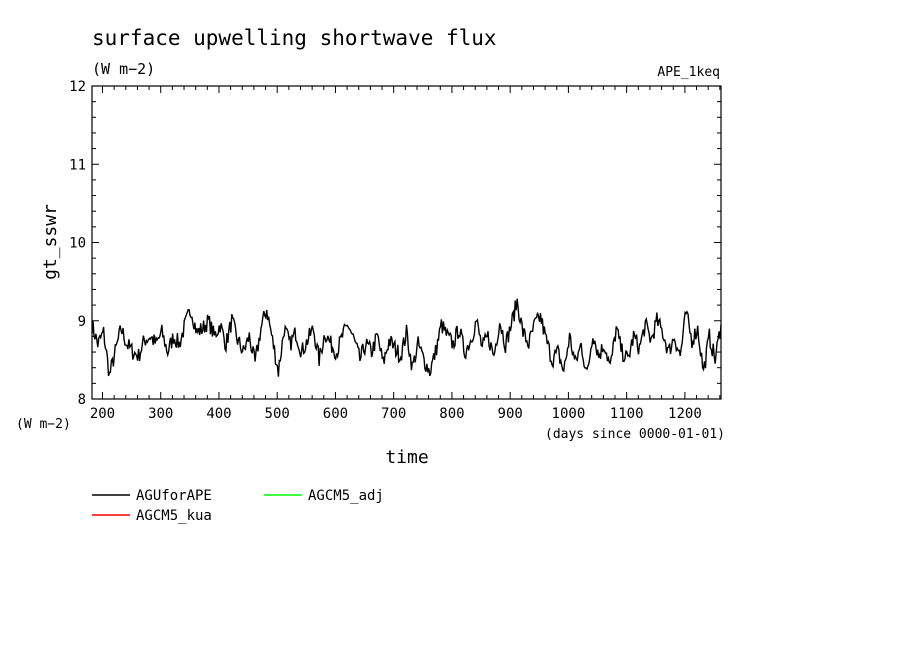  What do you see at coordinates (102, 414) in the screenshot?
I see `x-tick-label: 200` at bounding box center [102, 414].